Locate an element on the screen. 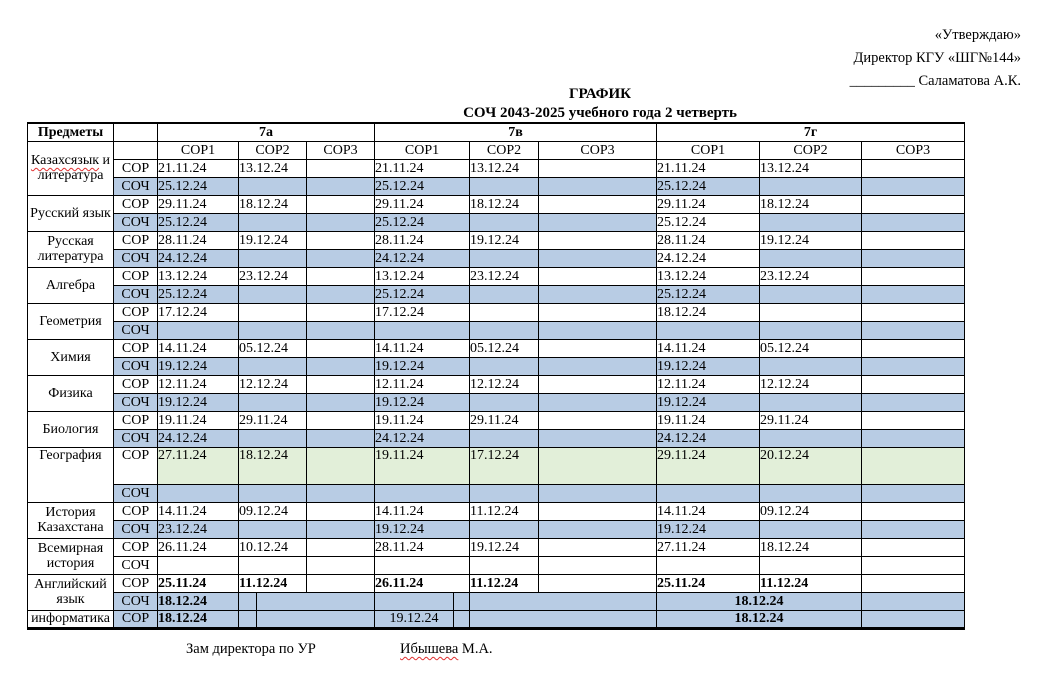 The image size is (1054, 700). date-cell: 12.12.24 is located at coordinates (810, 384).